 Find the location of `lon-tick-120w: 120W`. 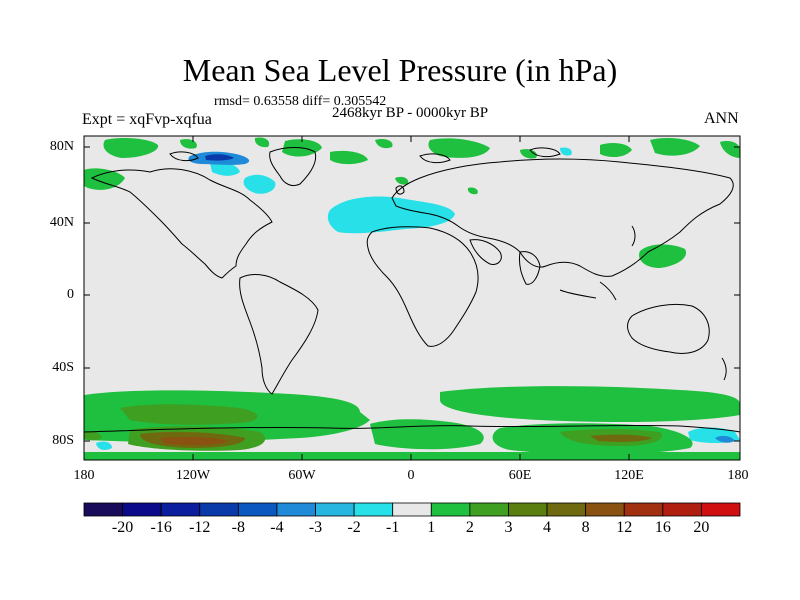

lon-tick-120w: 120W is located at coordinates (193, 475).